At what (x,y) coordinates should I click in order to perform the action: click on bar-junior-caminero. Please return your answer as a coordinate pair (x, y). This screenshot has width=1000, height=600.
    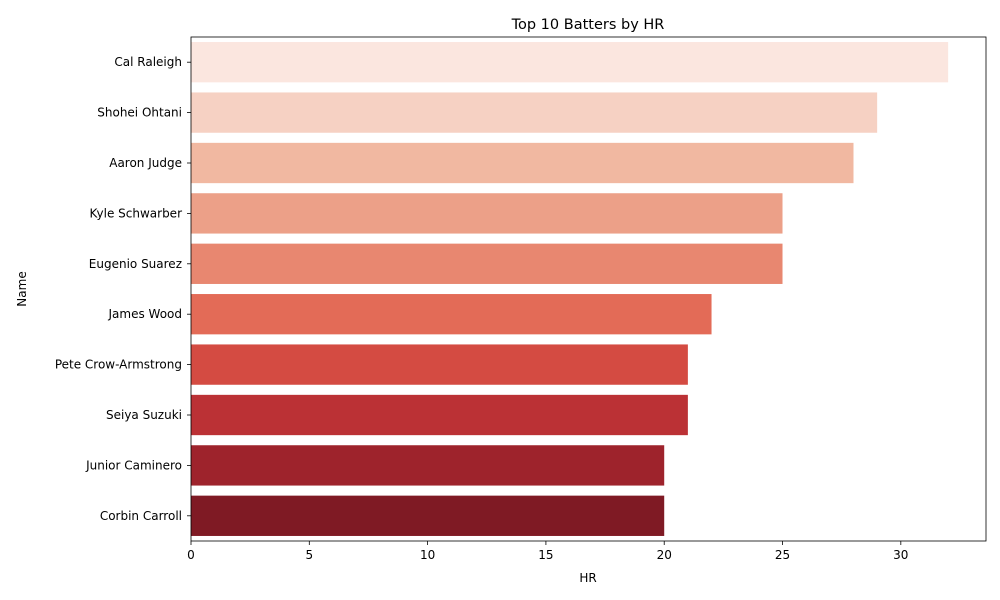
    Looking at the image, I should click on (428, 465).